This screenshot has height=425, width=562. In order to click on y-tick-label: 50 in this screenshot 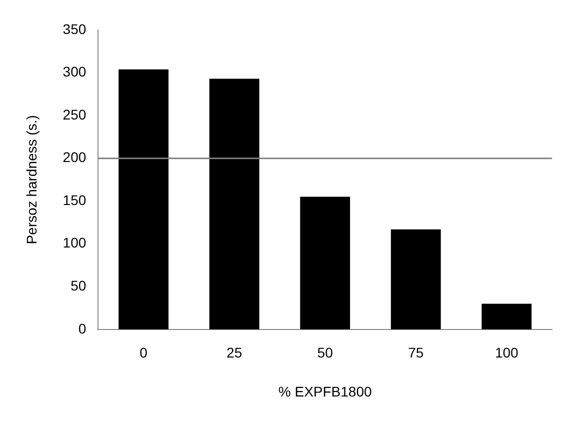, I will do `click(78, 285)`.